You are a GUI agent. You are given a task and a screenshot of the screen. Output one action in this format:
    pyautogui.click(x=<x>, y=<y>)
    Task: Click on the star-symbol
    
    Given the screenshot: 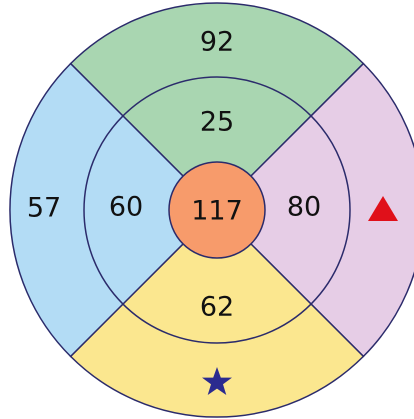 What is the action you would take?
    pyautogui.click(x=217, y=381)
    